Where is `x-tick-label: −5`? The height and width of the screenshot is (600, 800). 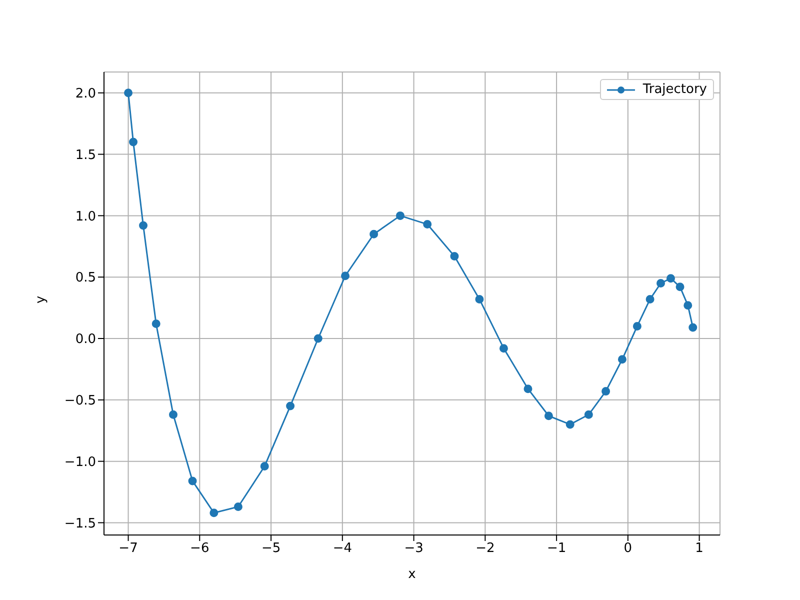 x-tick-label: −5 is located at coordinates (271, 548).